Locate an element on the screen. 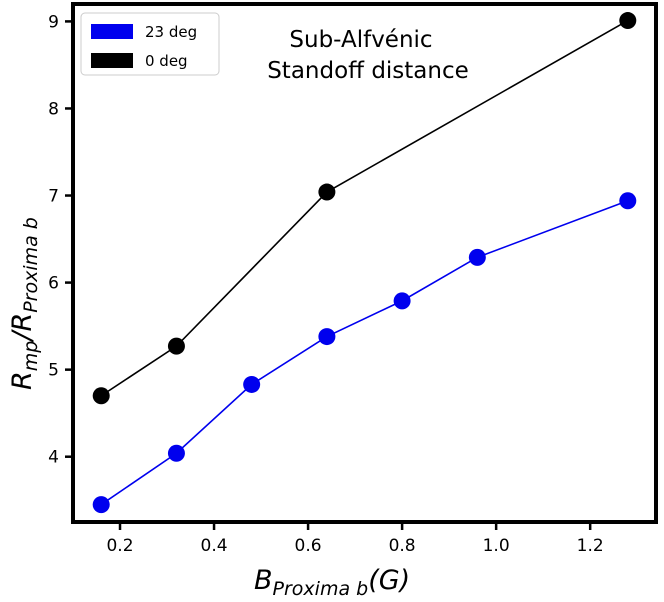  legend: 23 deg 0 deg is located at coordinates (150, 44).